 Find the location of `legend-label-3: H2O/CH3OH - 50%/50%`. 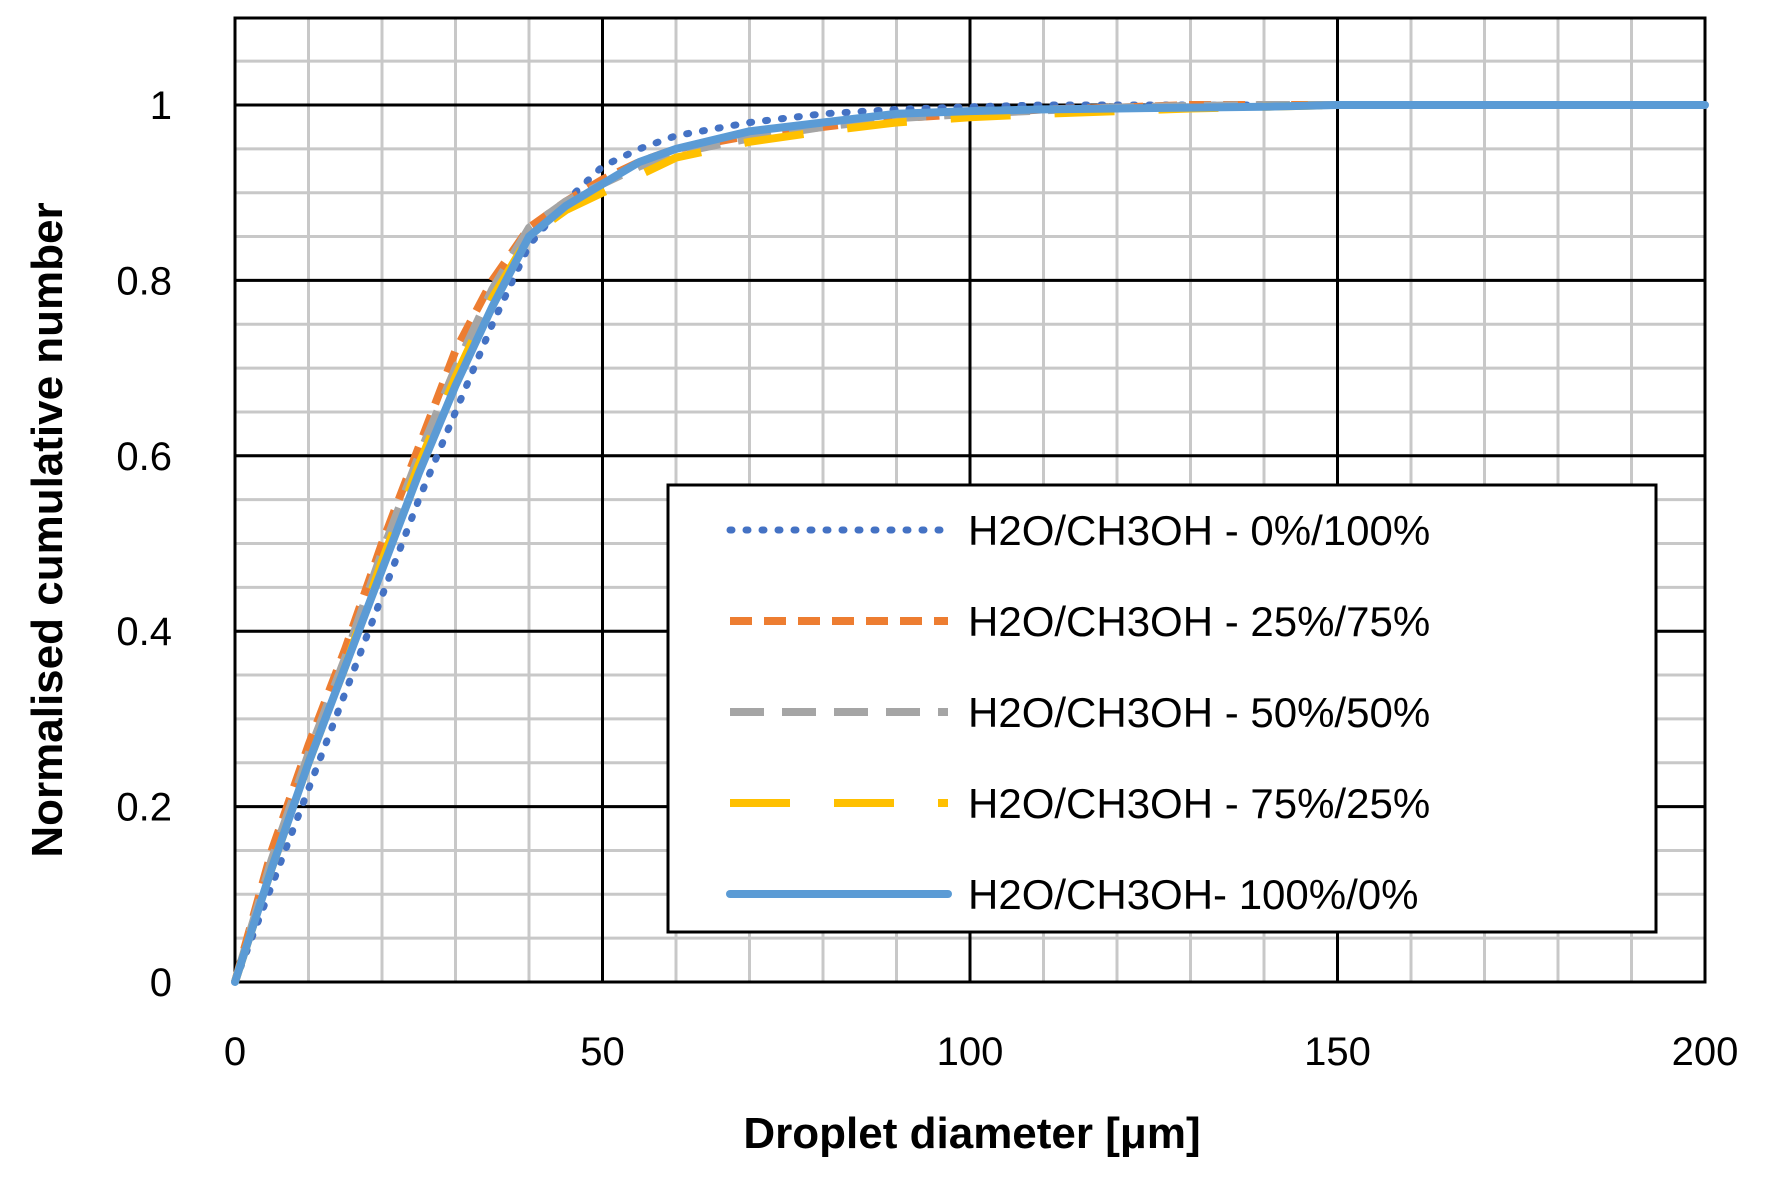

legend-label-3: H2O/CH3OH - 50%/50% is located at coordinates (1199, 712).